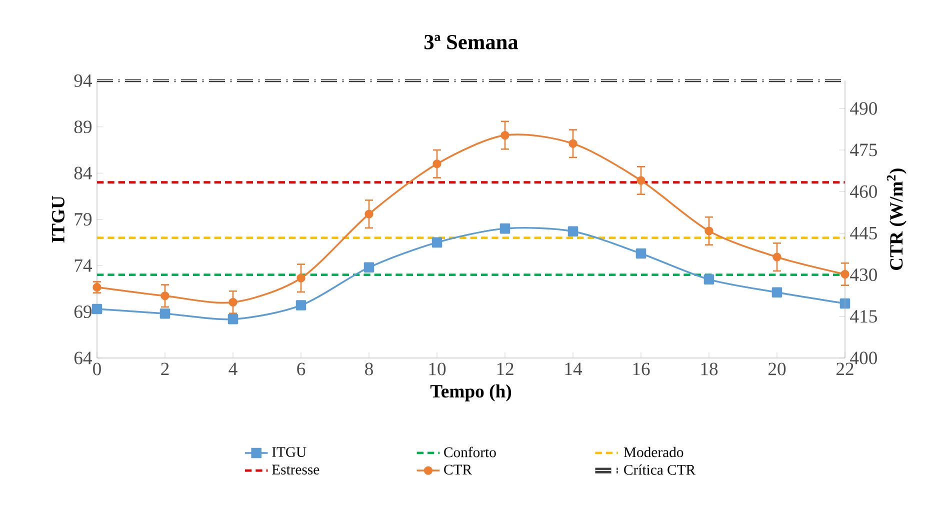  Describe the element at coordinates (573, 369) in the screenshot. I see `x-tick-label: 14` at that location.